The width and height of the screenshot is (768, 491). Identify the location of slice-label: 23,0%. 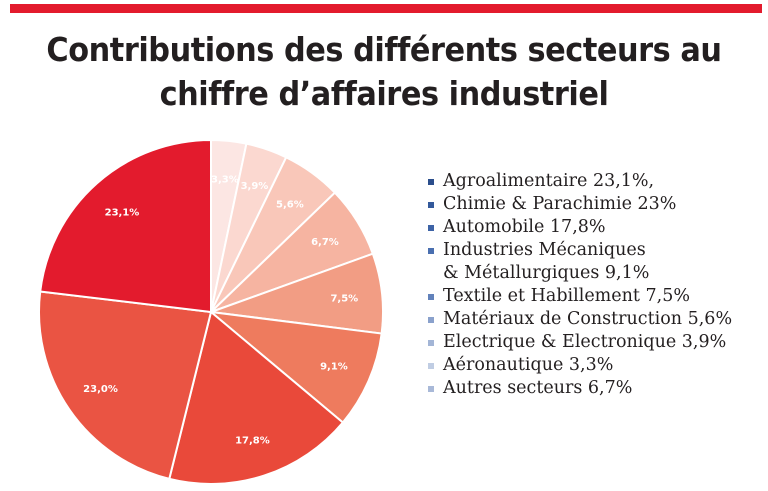
(100, 389).